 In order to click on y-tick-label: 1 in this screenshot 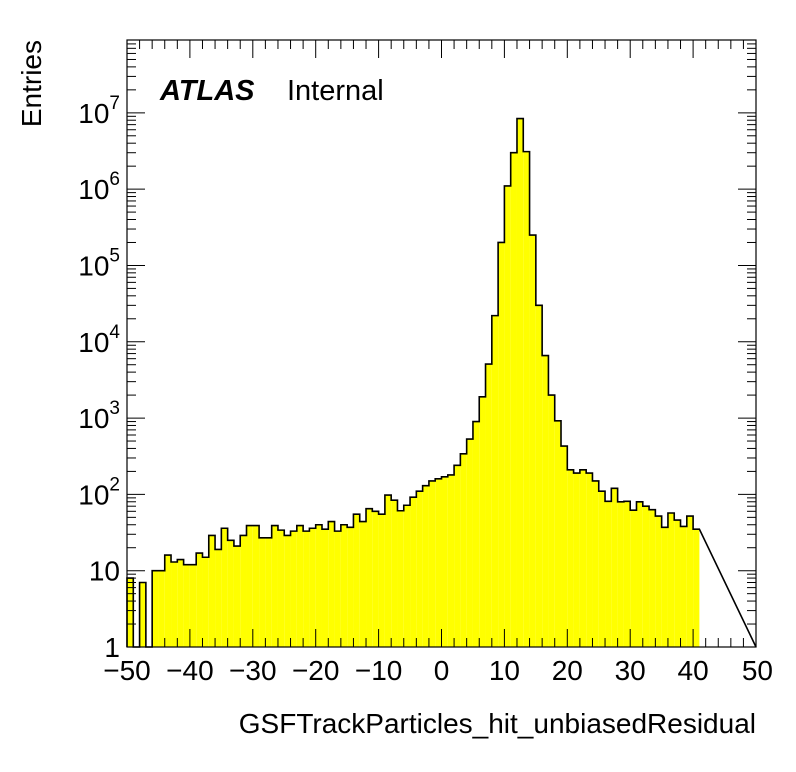, I will do `click(112, 647)`.